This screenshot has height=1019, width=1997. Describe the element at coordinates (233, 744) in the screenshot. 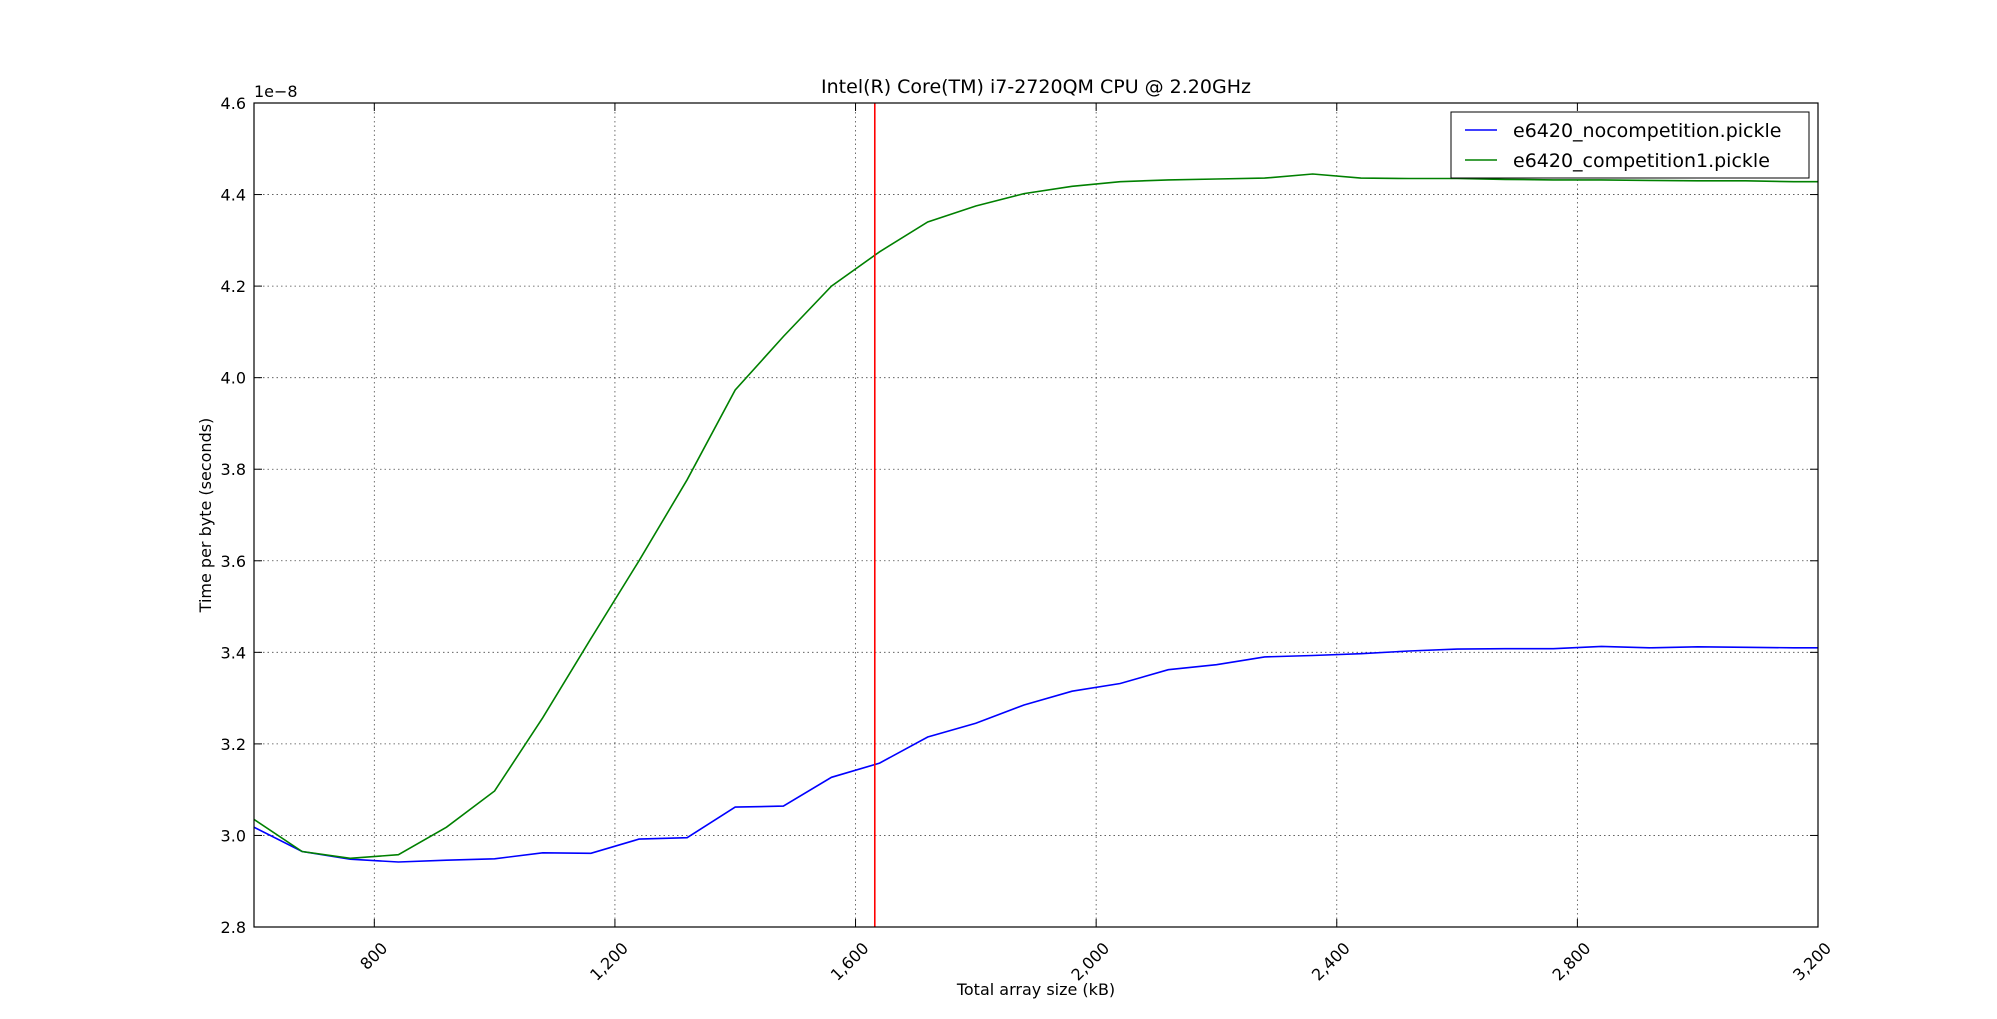

I see `y-tick-label: 3.2` at that location.